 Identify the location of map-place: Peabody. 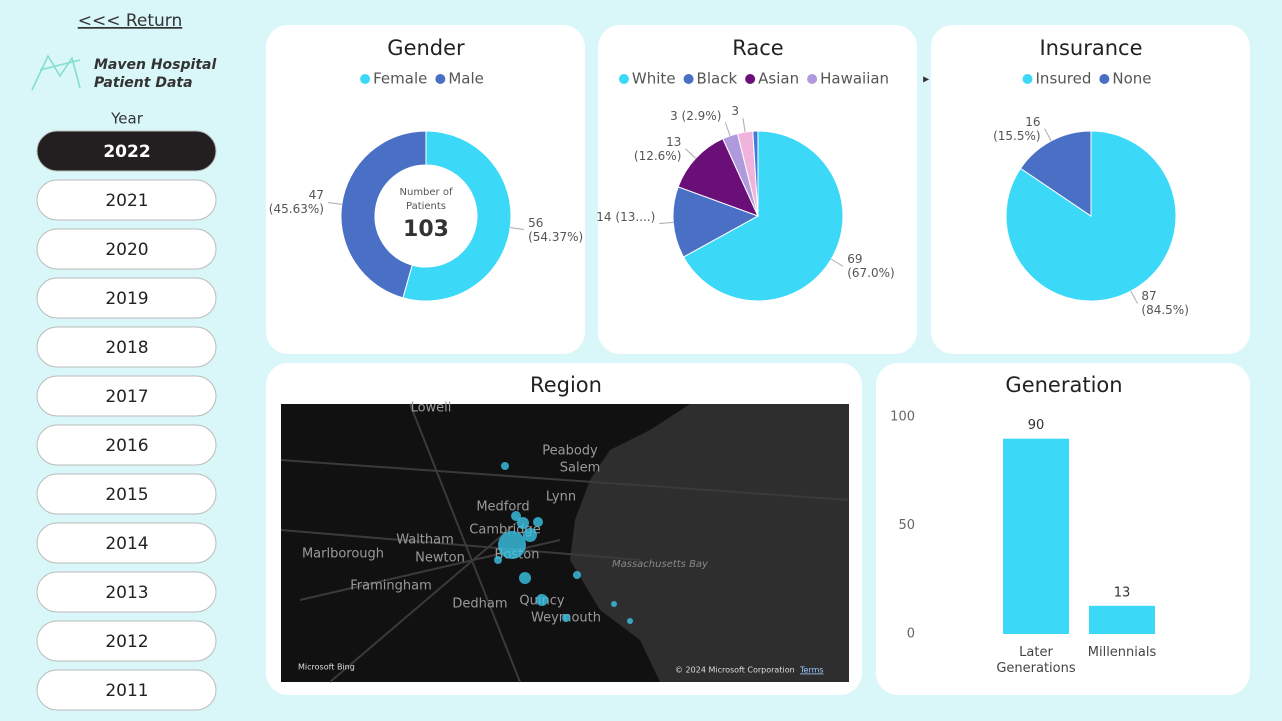
(570, 451).